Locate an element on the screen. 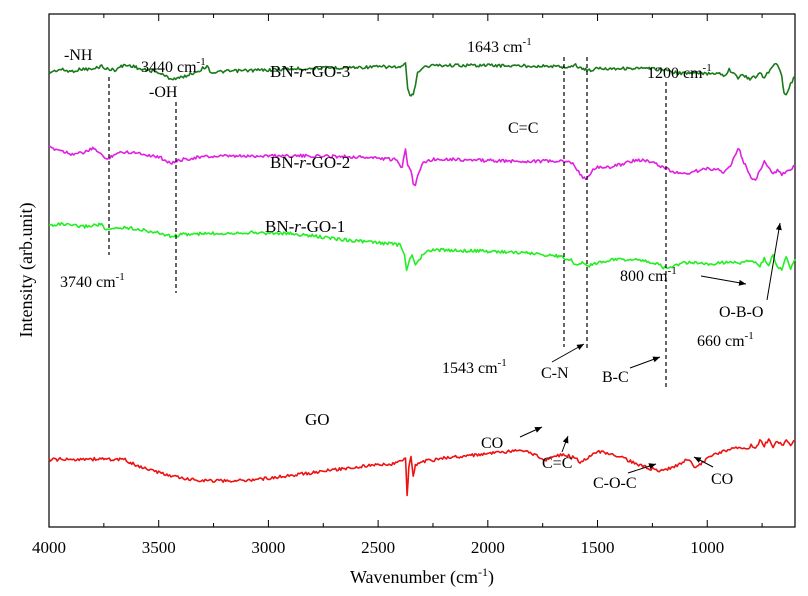 The image size is (808, 596). series-label-bn-r-go-2: BN-r-GO-2 is located at coordinates (310, 162).